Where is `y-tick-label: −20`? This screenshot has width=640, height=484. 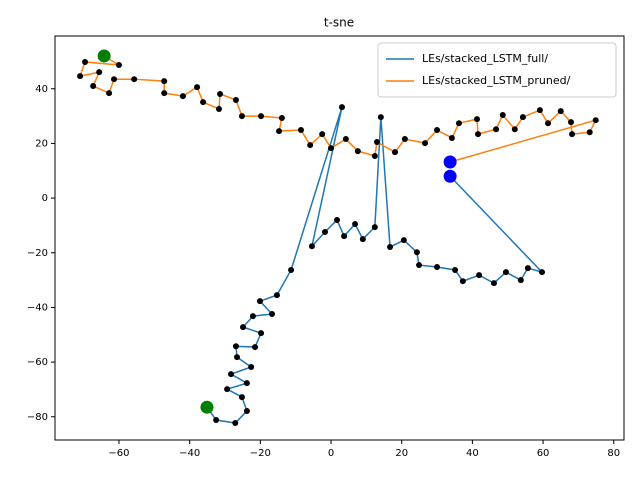 y-tick-label: −20 is located at coordinates (37, 253).